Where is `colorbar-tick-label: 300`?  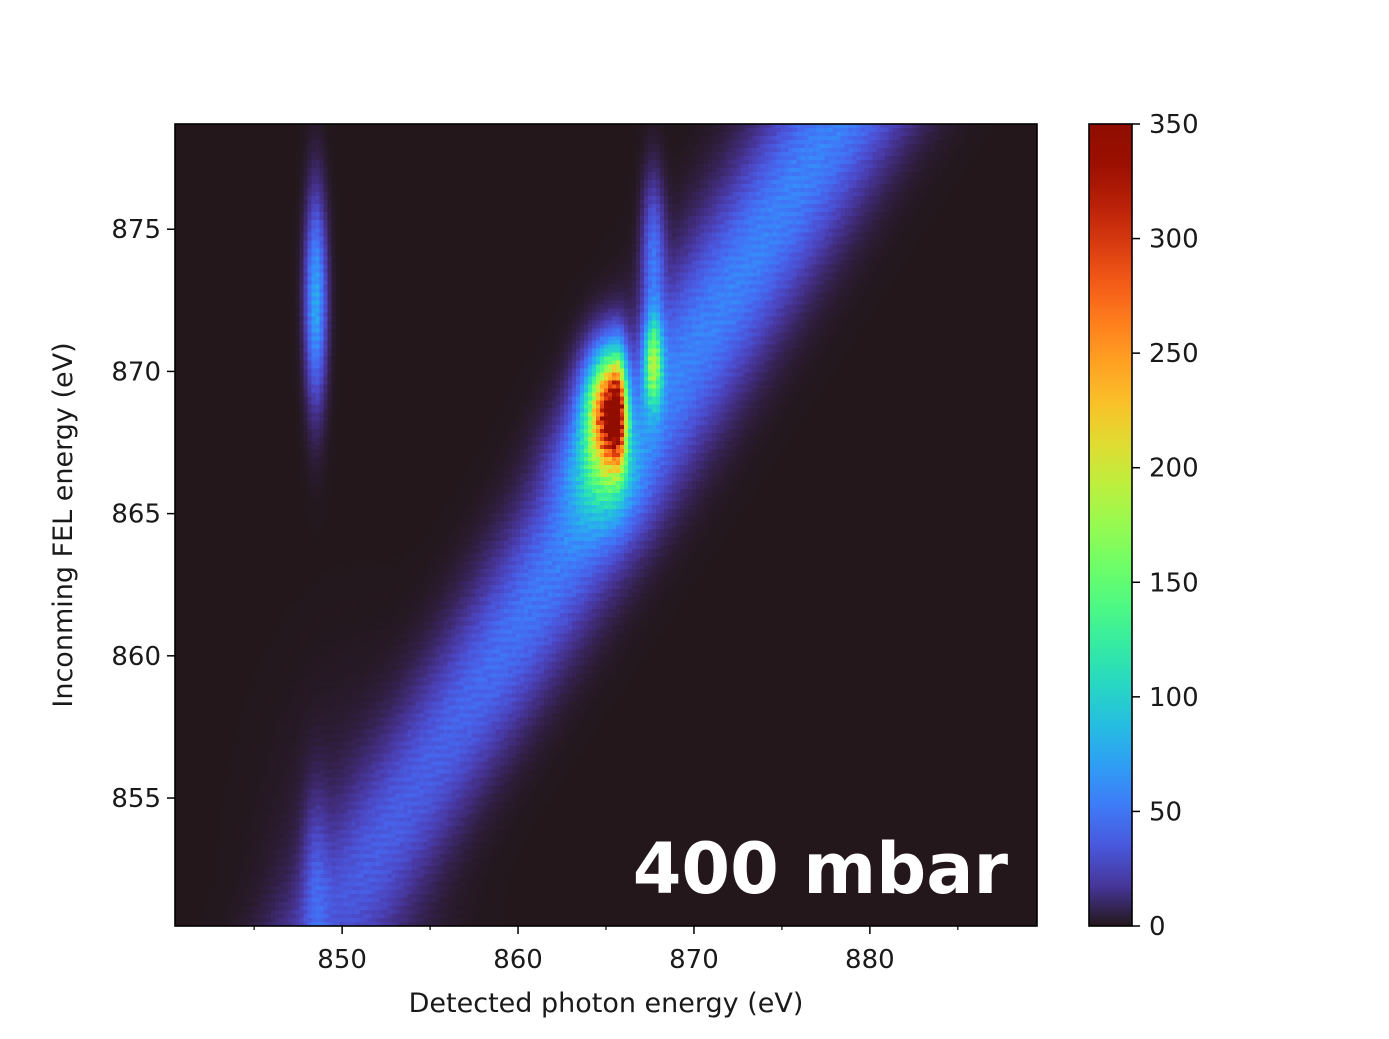 colorbar-tick-label: 300 is located at coordinates (1174, 240).